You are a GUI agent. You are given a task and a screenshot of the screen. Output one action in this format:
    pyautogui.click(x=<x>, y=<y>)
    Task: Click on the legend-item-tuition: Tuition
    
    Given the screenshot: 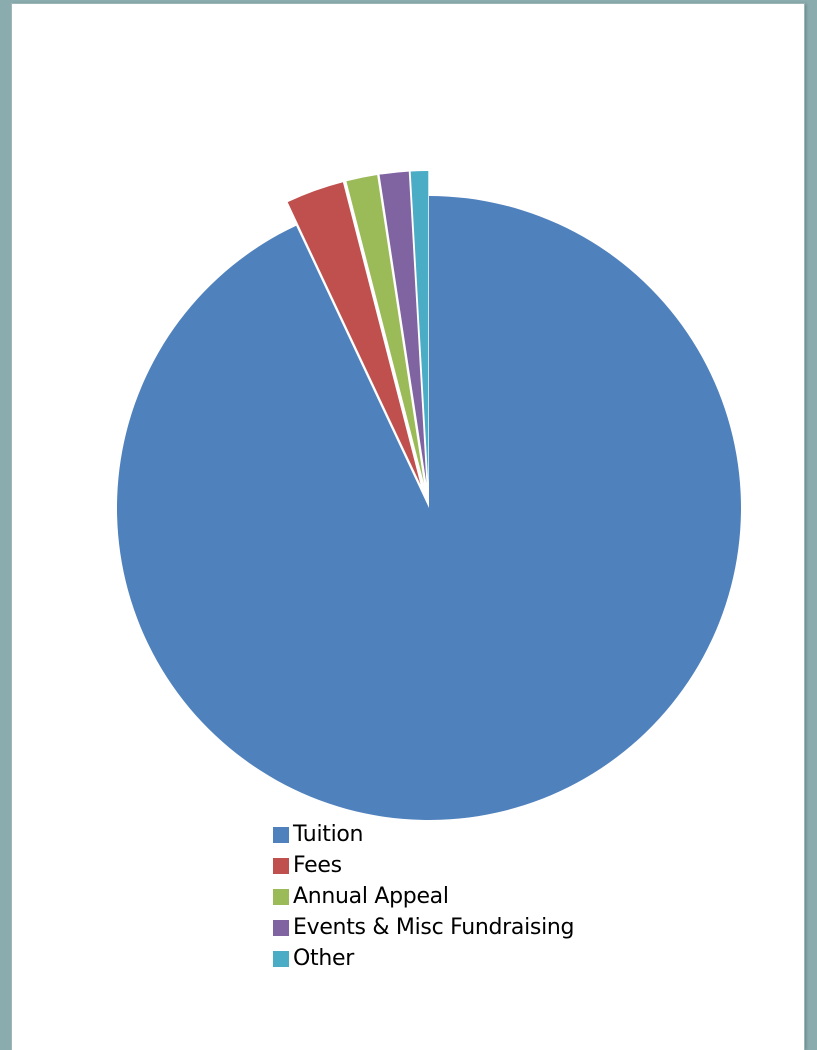 What is the action you would take?
    pyautogui.click(x=423, y=834)
    